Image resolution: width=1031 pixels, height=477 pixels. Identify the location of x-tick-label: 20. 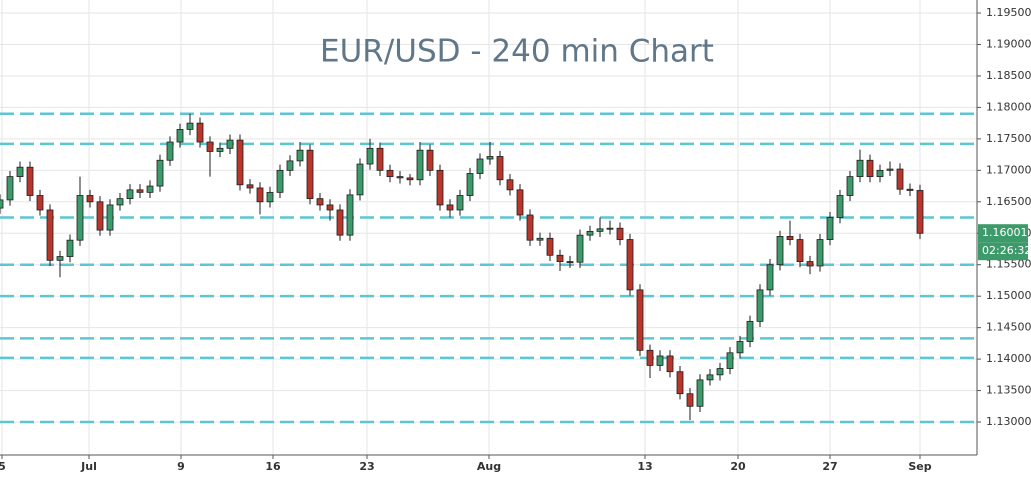
(738, 466).